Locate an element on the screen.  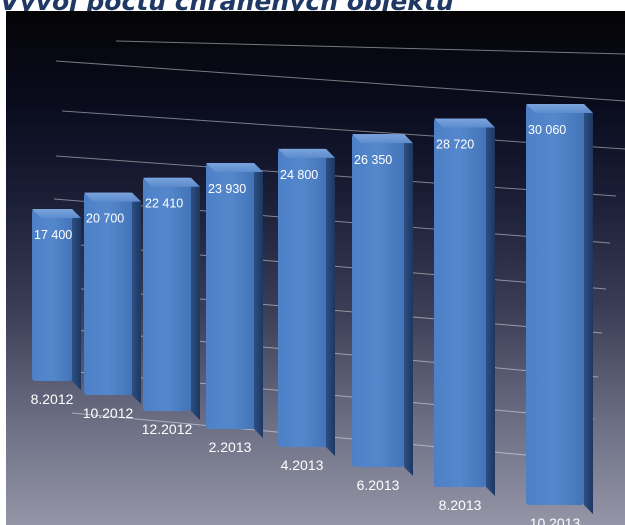
bar-8.2012 is located at coordinates (56, 299).